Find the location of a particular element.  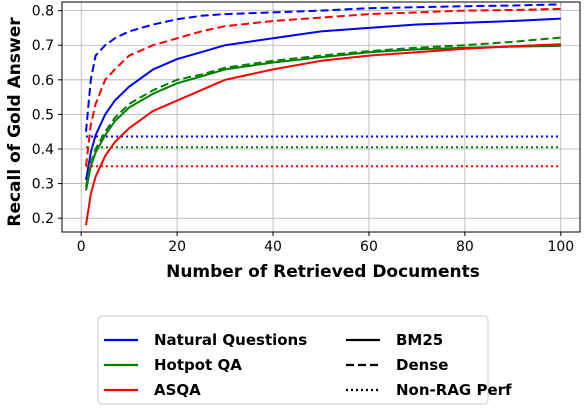

x-tick-label: 0 is located at coordinates (81, 247).